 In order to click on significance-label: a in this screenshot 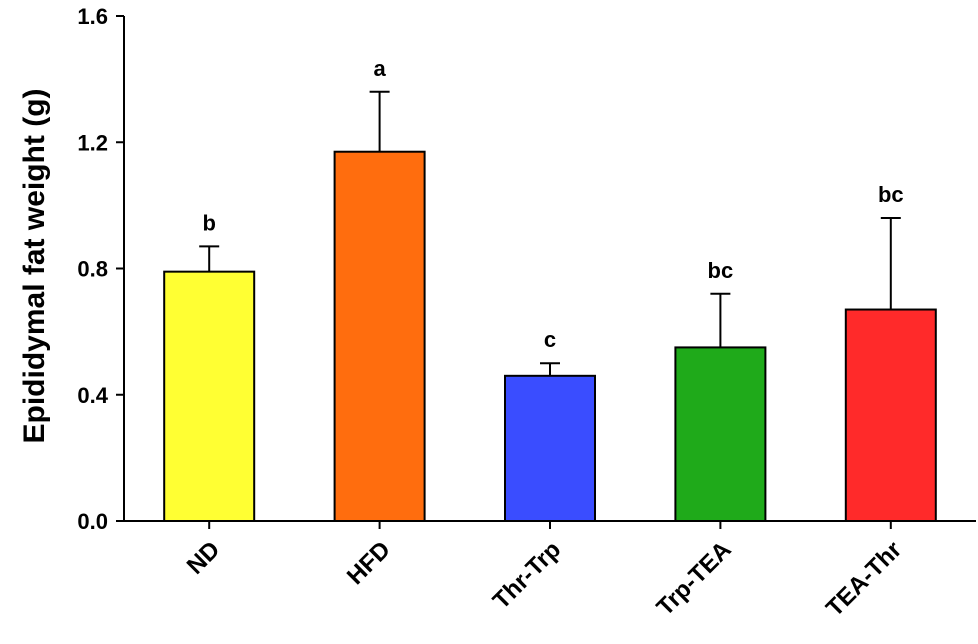, I will do `click(379, 68)`.